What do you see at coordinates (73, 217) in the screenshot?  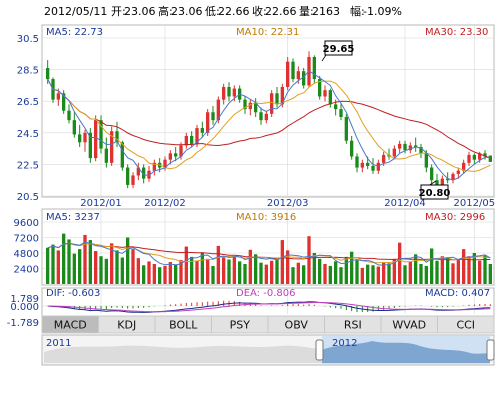 I see `vol-ma5-legend: MA5: 3237` at bounding box center [73, 217].